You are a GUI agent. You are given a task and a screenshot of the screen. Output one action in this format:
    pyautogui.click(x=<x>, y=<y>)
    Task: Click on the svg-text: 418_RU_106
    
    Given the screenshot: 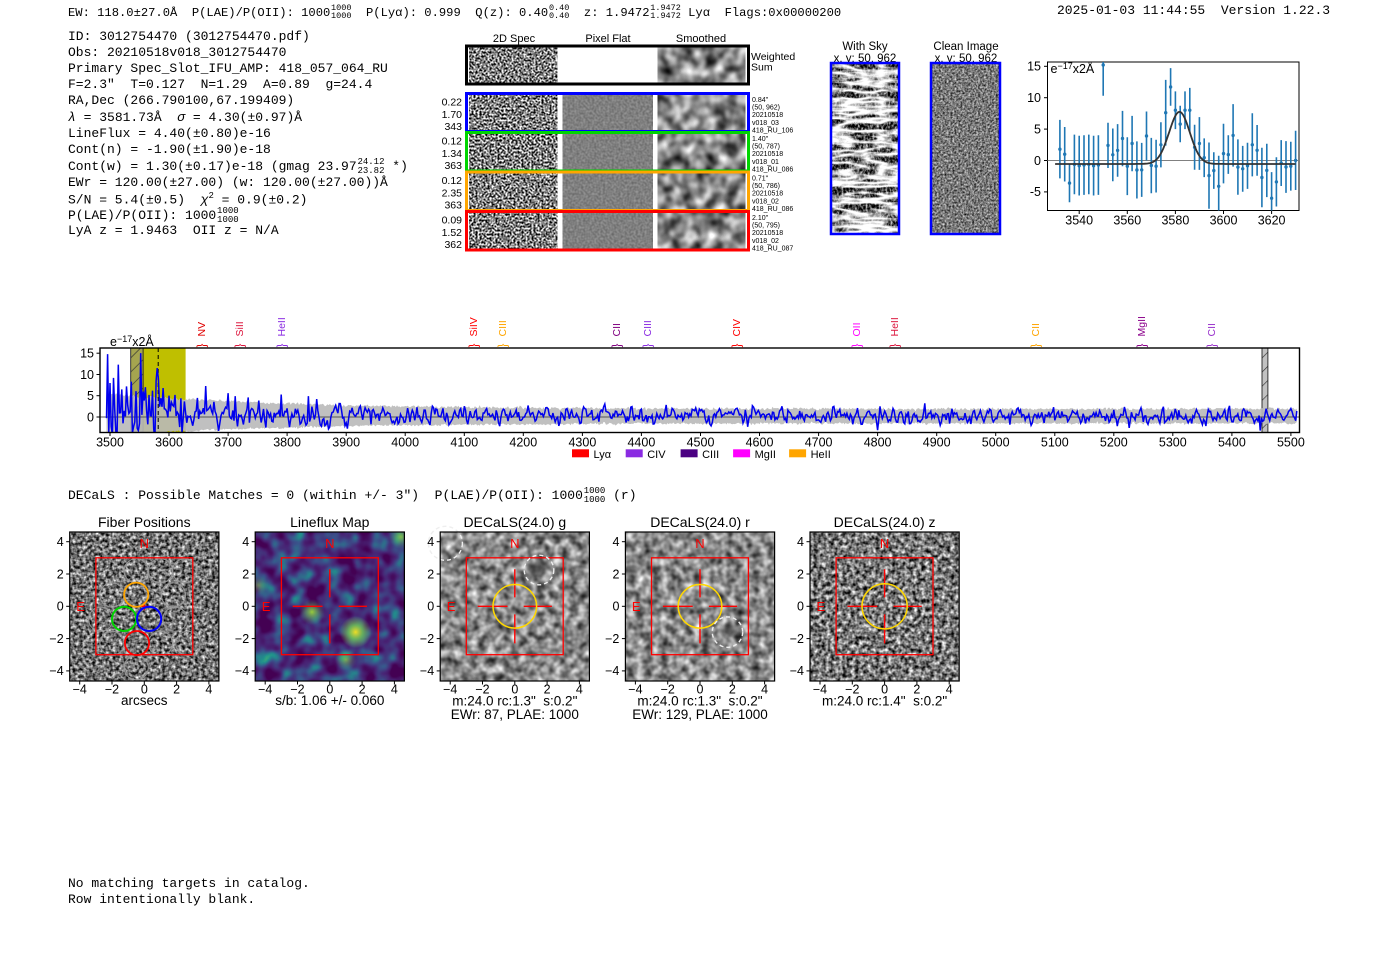 What is the action you would take?
    pyautogui.click(x=772, y=130)
    